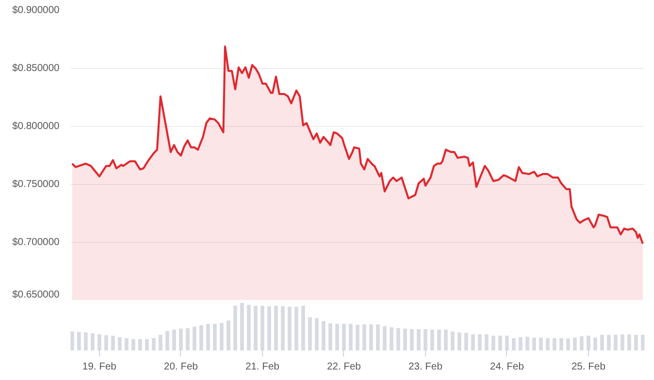 This screenshot has height=380, width=654. Describe the element at coordinates (507, 367) in the screenshot. I see `x-tick-label: 24. Feb` at that location.